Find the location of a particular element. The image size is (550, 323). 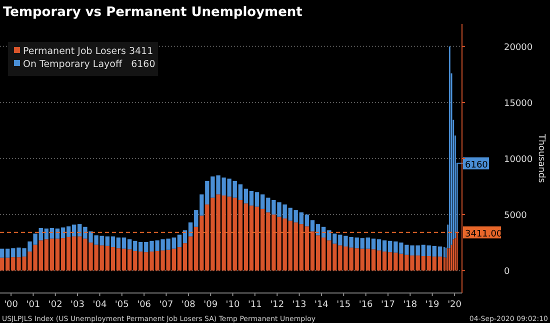

x-tick-label: '15 is located at coordinates (343, 305).